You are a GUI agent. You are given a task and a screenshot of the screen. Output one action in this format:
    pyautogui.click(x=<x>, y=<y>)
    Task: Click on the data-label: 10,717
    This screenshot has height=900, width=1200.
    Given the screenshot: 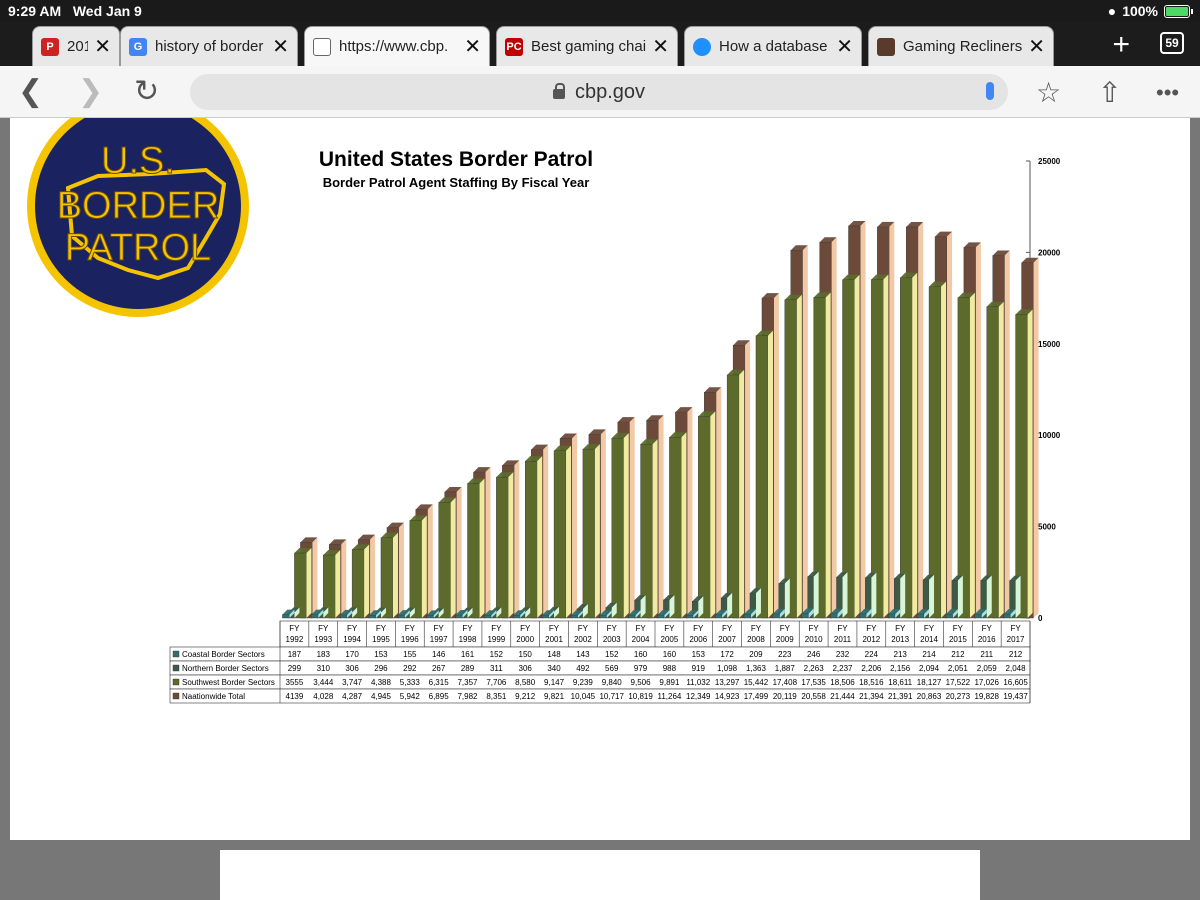 What is the action you would take?
    pyautogui.click(x=611, y=696)
    